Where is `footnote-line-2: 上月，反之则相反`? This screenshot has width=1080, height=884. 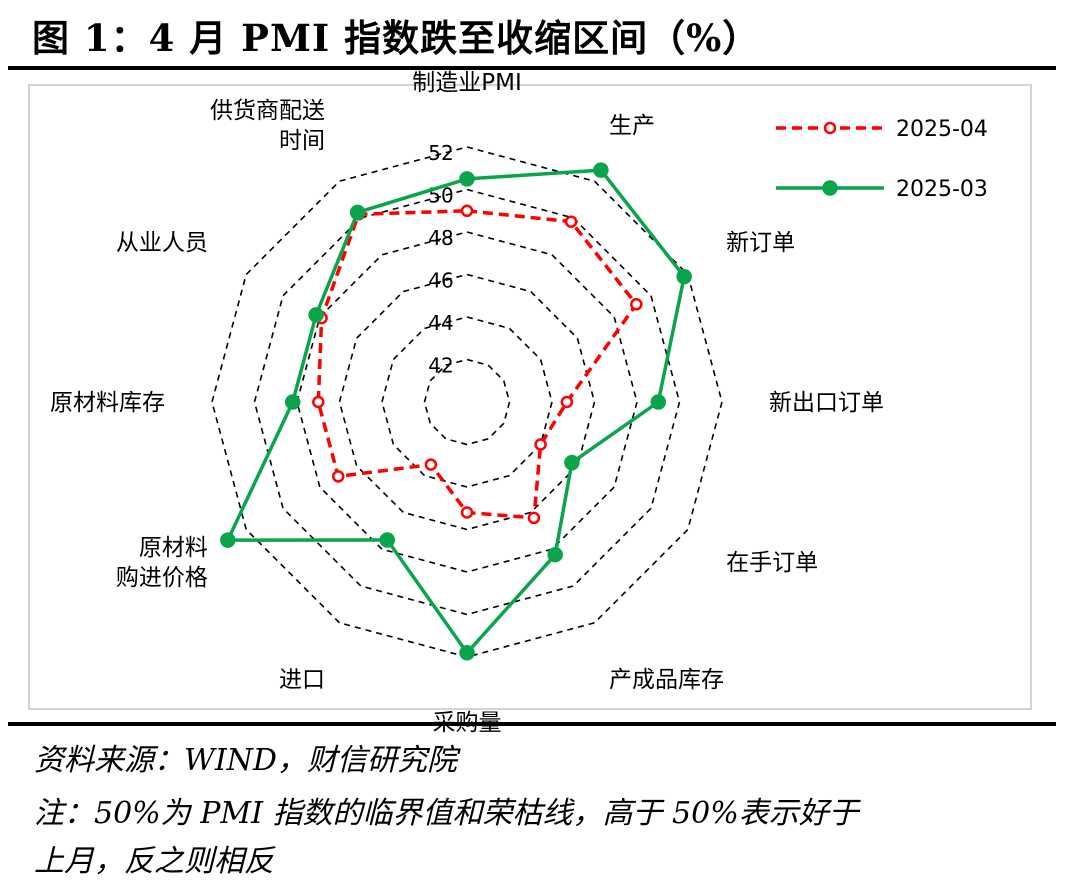 footnote-line-2: 上月，反之则相反 is located at coordinates (154, 861).